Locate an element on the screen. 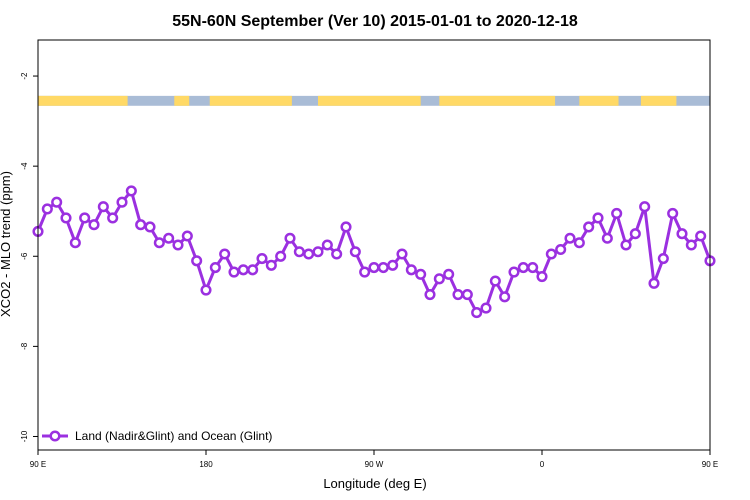  legend-marker is located at coordinates (55, 436).